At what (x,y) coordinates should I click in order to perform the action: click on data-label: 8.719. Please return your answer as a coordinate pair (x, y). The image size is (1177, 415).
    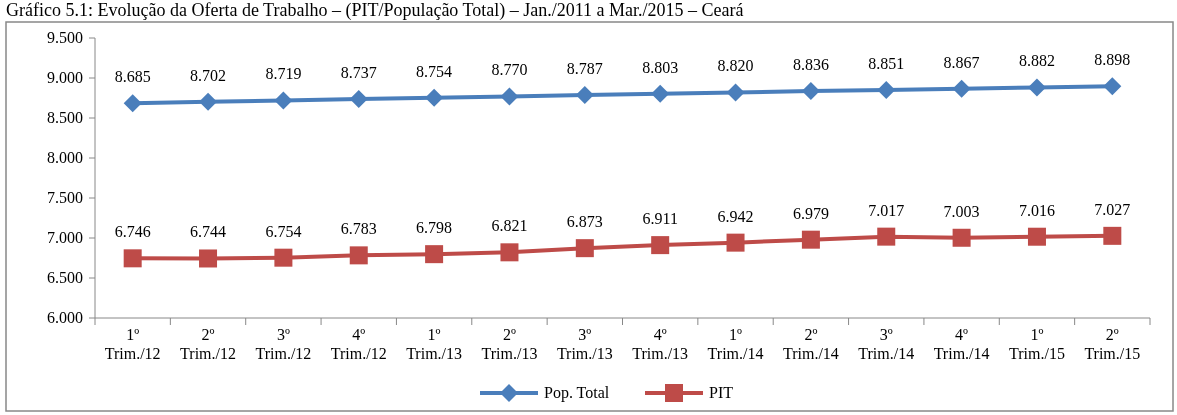
    Looking at the image, I should click on (283, 74).